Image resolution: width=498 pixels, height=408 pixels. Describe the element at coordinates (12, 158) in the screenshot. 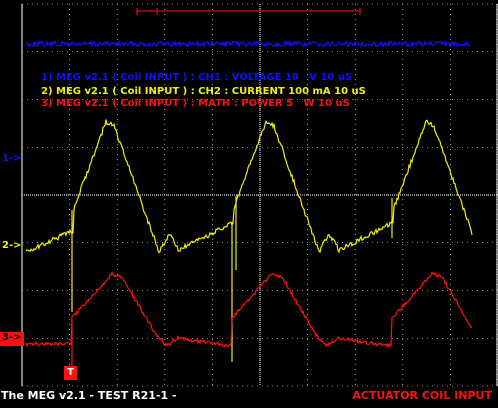

I see `ch1-level-marker: 1->` at that location.